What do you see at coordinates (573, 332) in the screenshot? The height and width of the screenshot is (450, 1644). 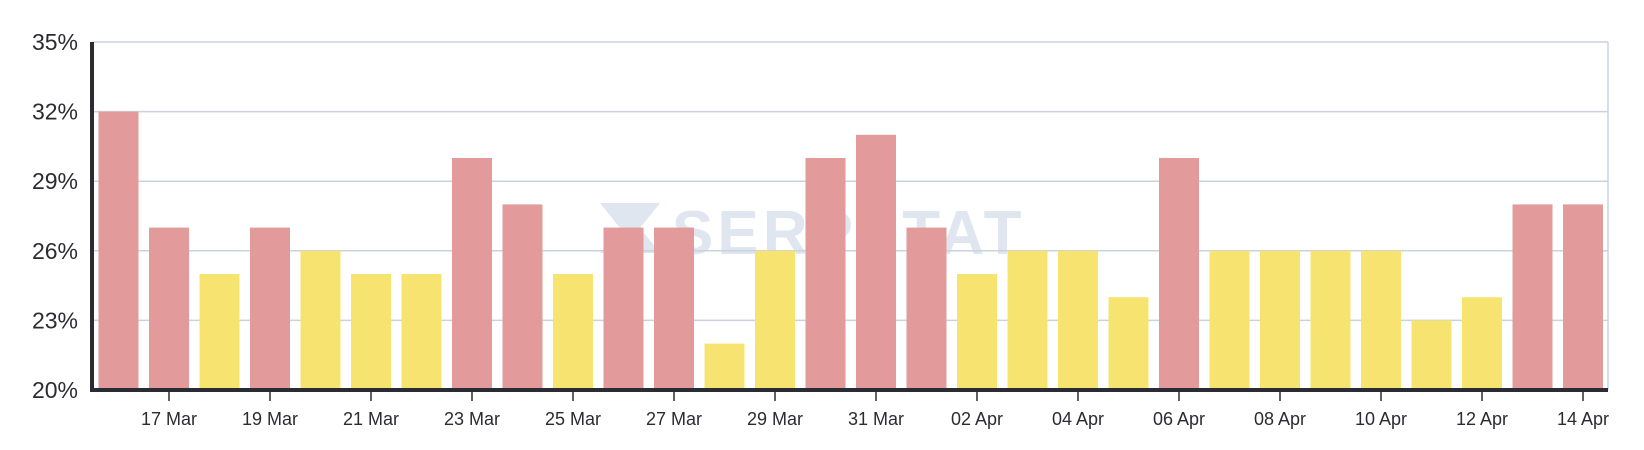 I see `bar-25-mar` at bounding box center [573, 332].